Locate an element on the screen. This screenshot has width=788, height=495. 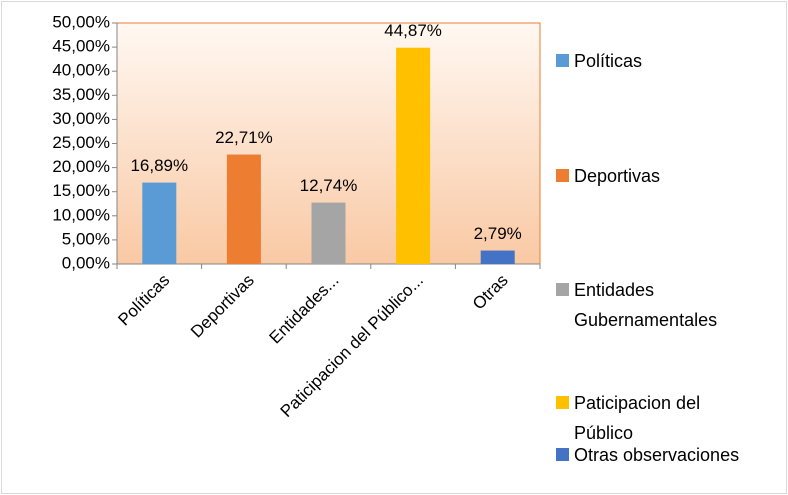
y-tick-label: 15,00% is located at coordinates (81, 190).